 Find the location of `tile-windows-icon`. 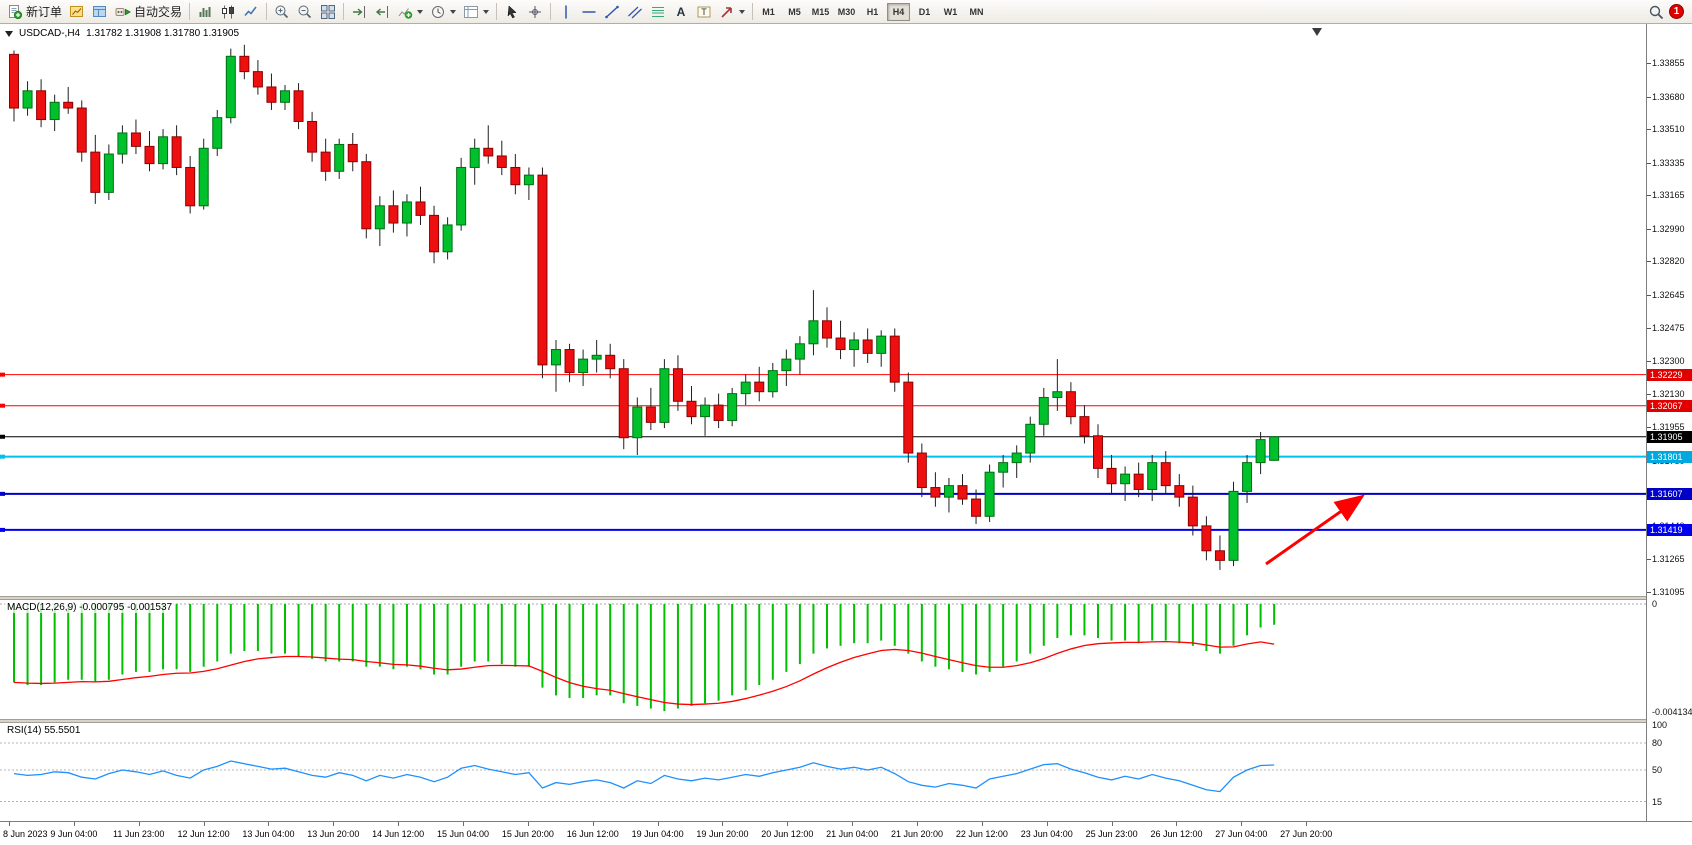

tile-windows-icon is located at coordinates (328, 12).